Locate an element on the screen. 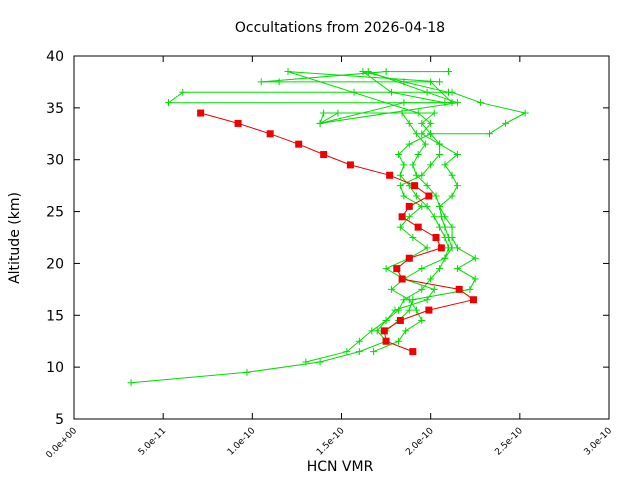  y-tick-label: 40 is located at coordinates (55, 57).